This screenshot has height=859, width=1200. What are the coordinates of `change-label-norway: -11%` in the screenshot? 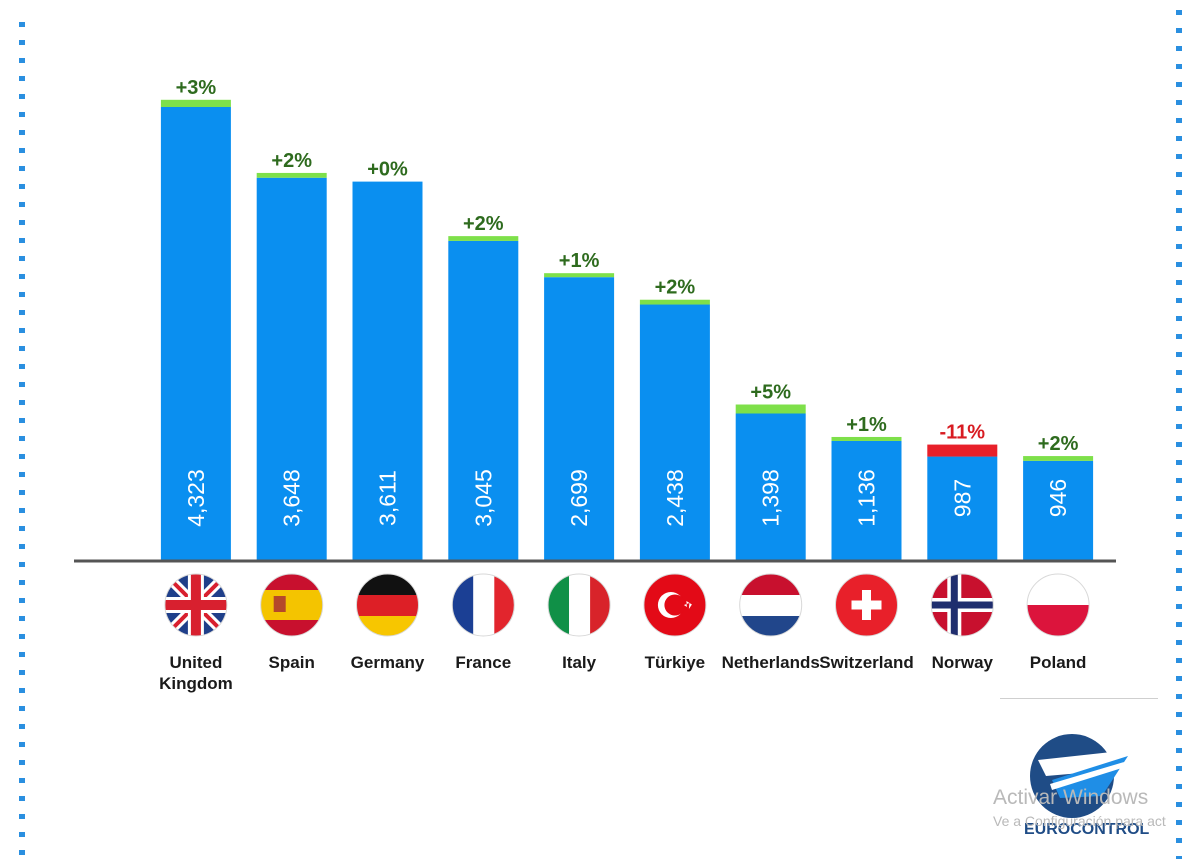 It's located at (963, 433).